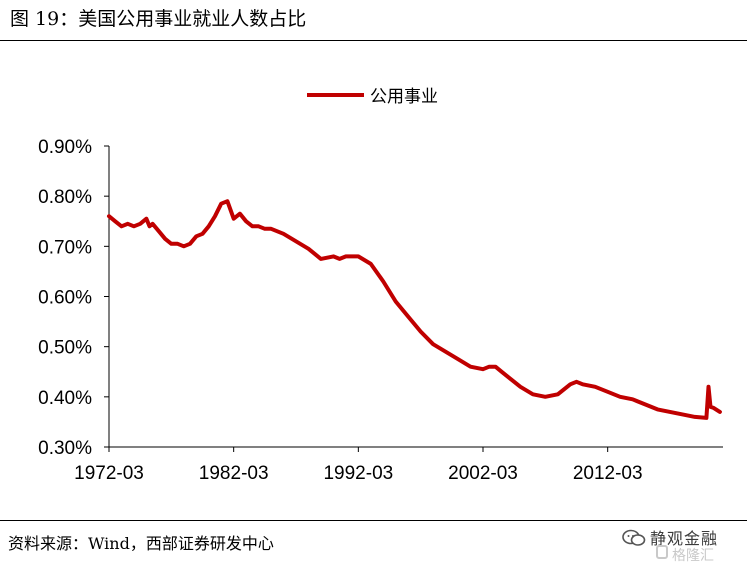  I want to click on watermark-subtext: 格隆汇, so click(693, 556).